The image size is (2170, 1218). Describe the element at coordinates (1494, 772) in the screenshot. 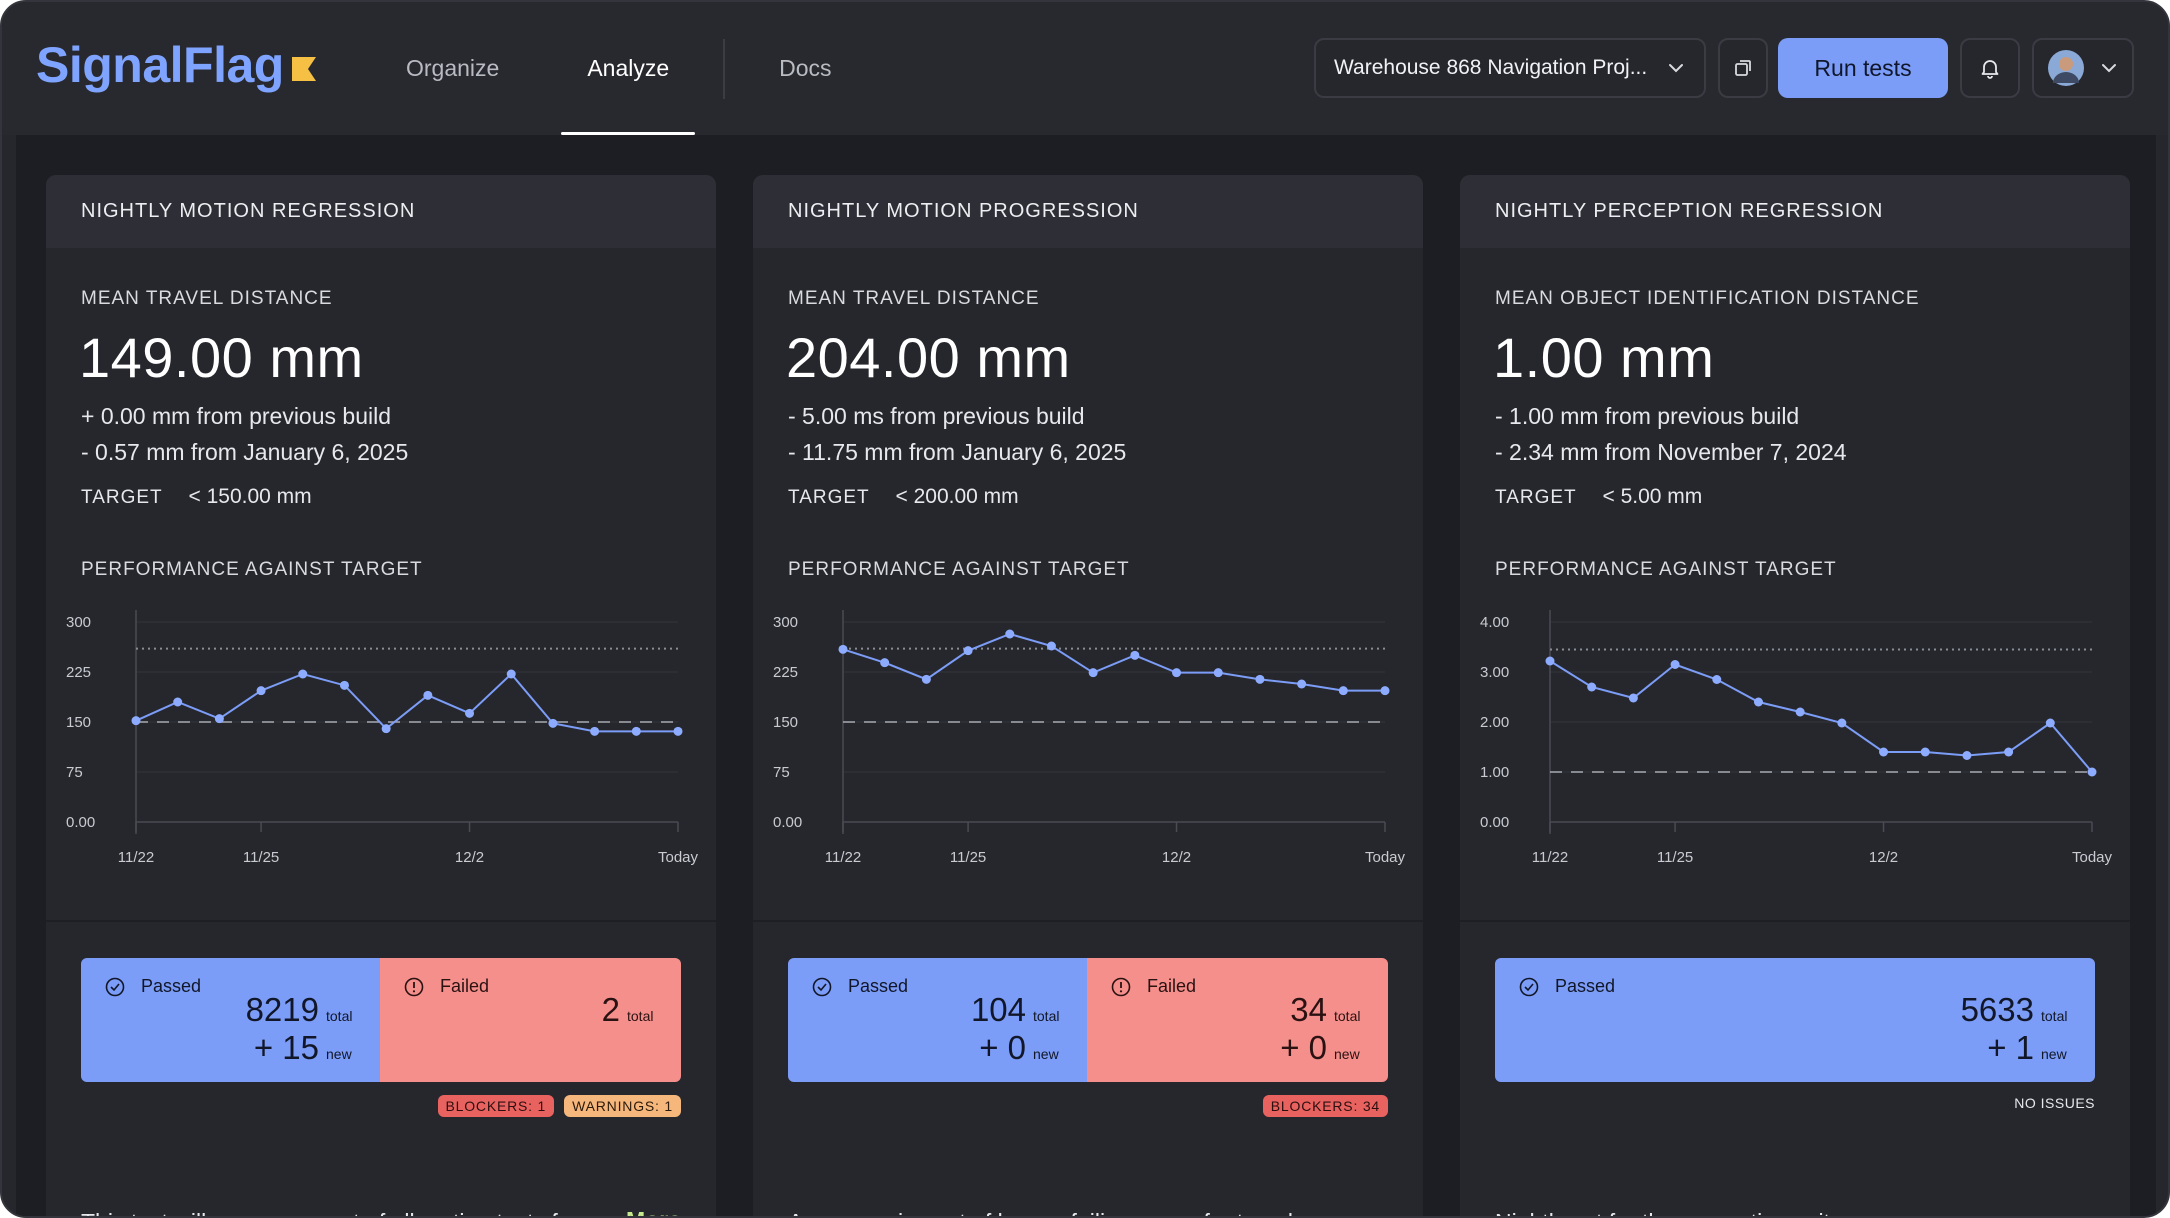

I see `y-tick-label: 1.00` at that location.